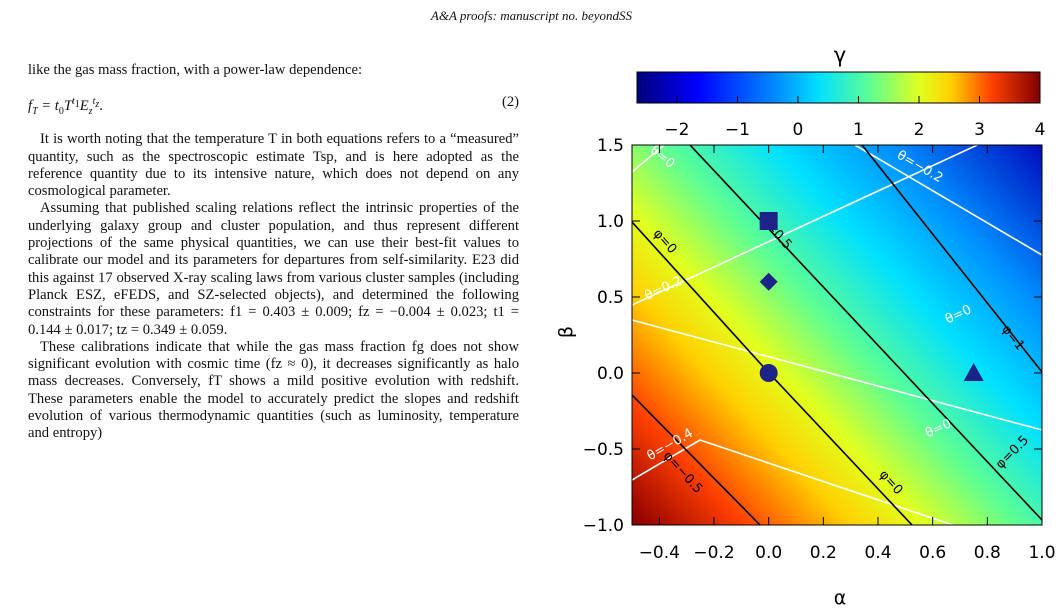  I want to click on y-tick-label: 0.0, so click(610, 374).